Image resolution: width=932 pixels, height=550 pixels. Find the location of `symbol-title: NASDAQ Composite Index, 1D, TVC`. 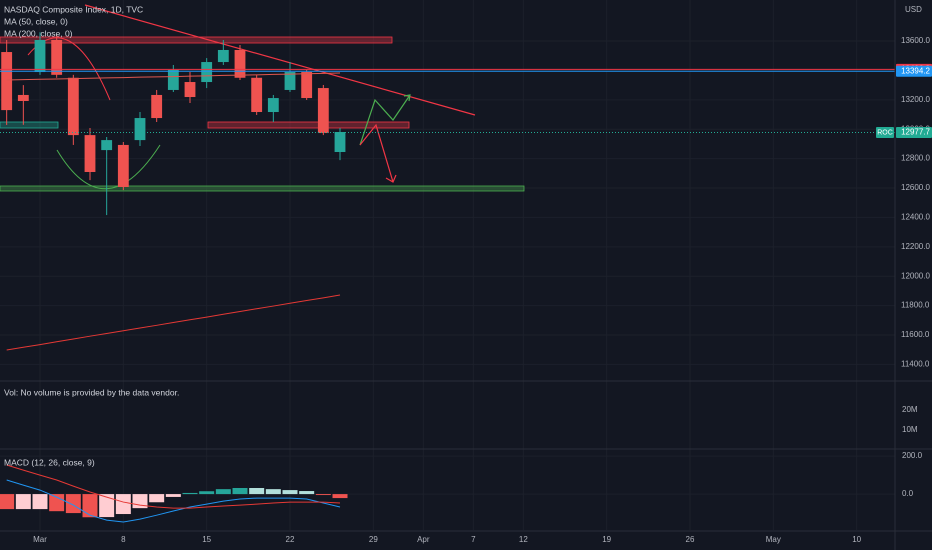

symbol-title: NASDAQ Composite Index, 1D, TVC is located at coordinates (73, 9).